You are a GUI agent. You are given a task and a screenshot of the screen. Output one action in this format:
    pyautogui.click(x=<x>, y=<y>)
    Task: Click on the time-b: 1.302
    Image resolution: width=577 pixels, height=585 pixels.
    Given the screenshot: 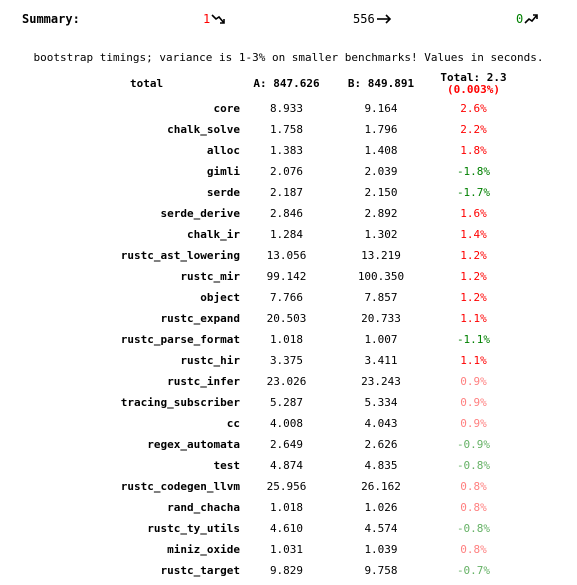 What is the action you would take?
    pyautogui.click(x=381, y=234)
    